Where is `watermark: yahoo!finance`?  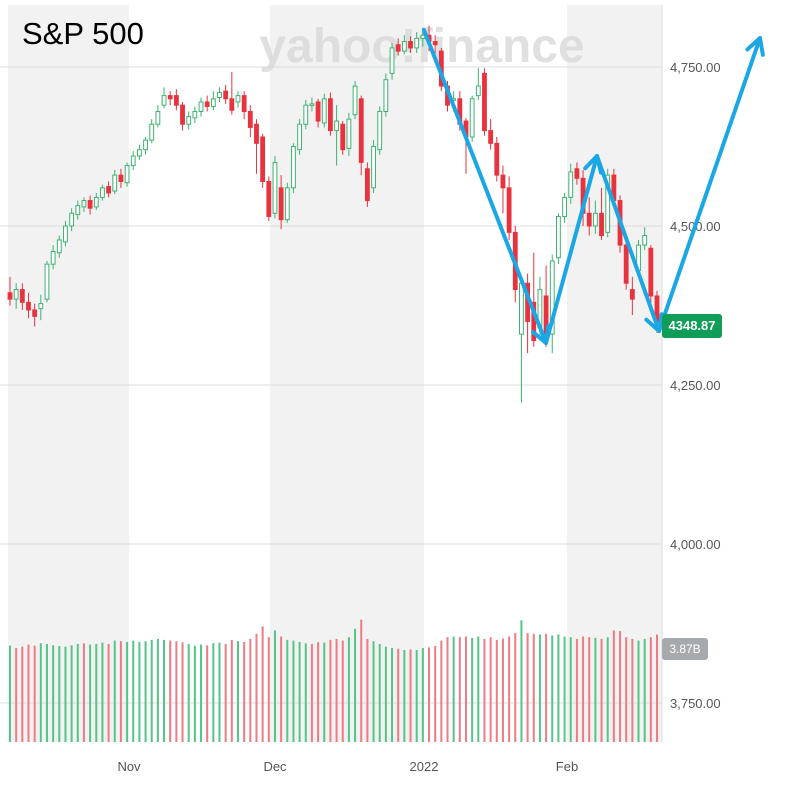
watermark: yahoo!finance is located at coordinates (421, 46).